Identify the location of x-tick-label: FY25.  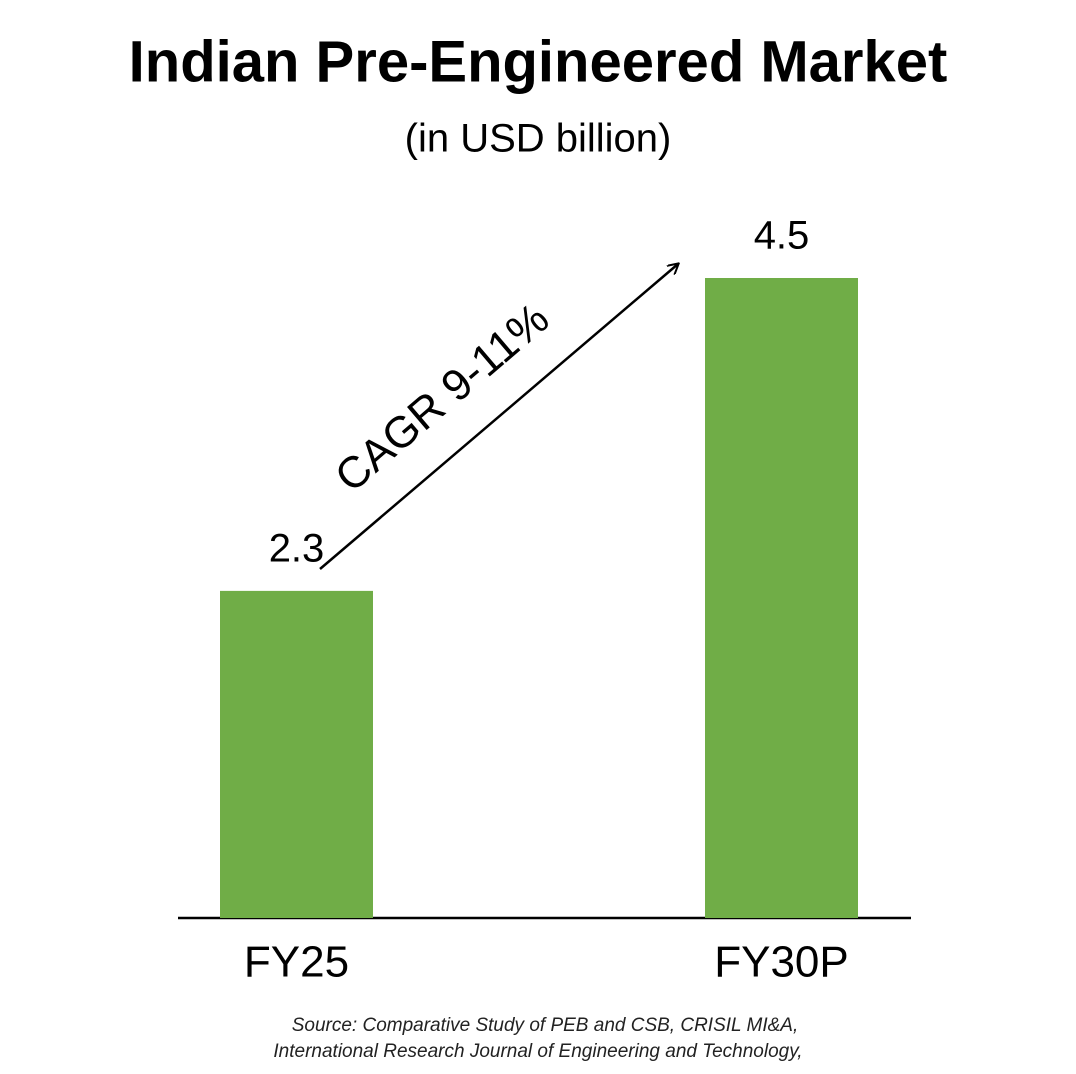
(296, 962).